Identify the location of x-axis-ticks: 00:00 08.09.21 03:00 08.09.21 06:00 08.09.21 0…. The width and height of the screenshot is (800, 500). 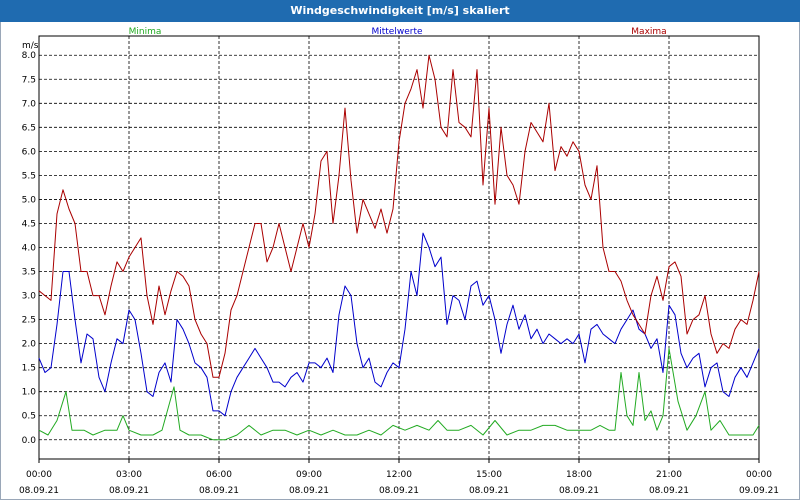
(399, 477).